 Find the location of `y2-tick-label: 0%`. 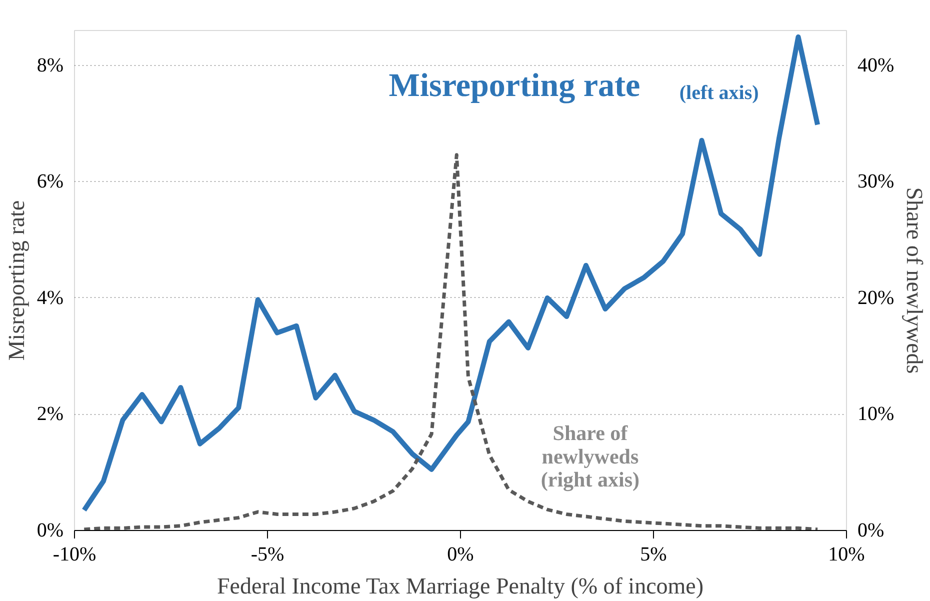

y2-tick-label: 0% is located at coordinates (871, 531).